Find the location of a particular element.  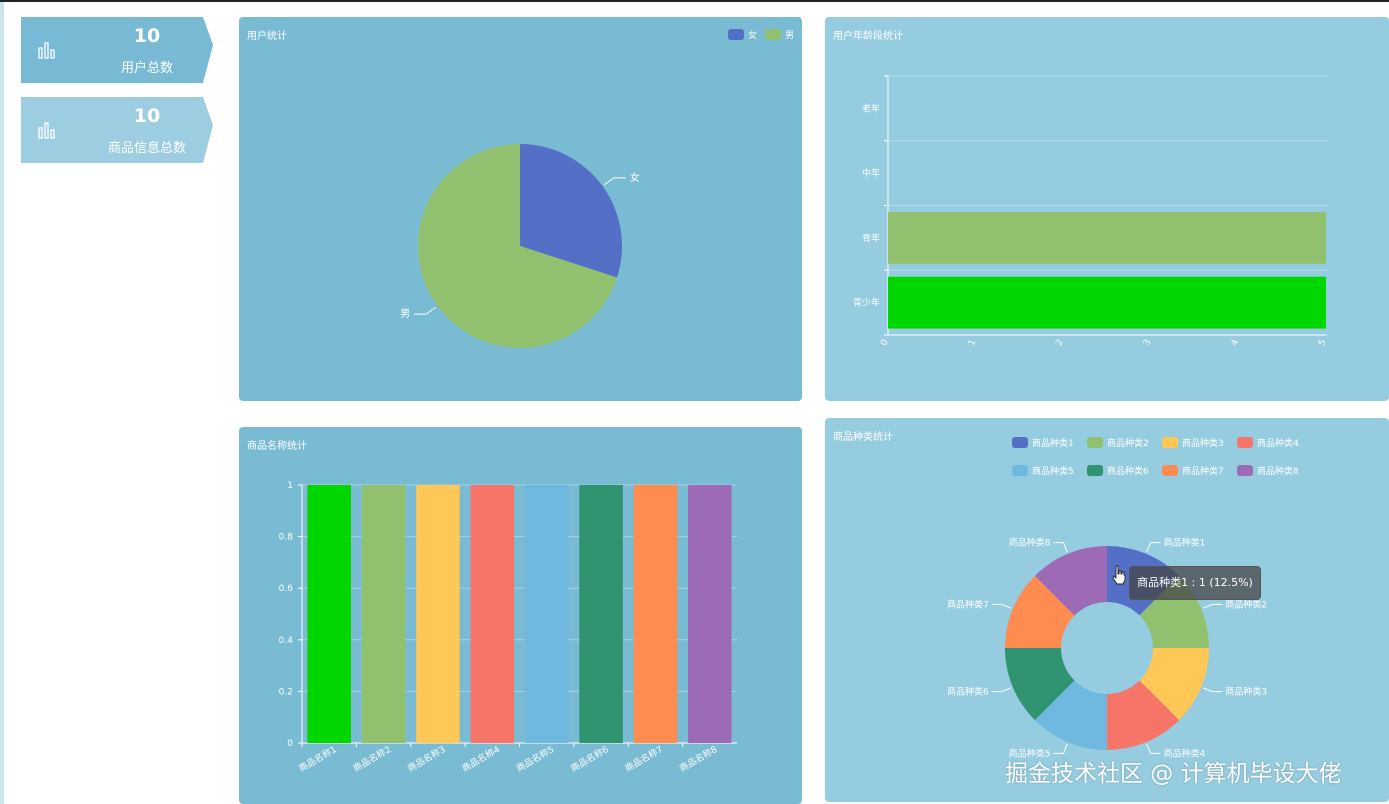

chart-title: 用户年龄段统计 is located at coordinates (868, 36).